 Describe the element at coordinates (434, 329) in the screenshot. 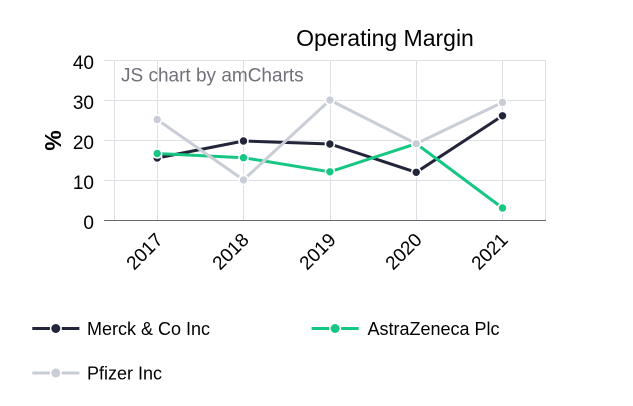

I see `svg-text: AstraZeneca Plc` at that location.